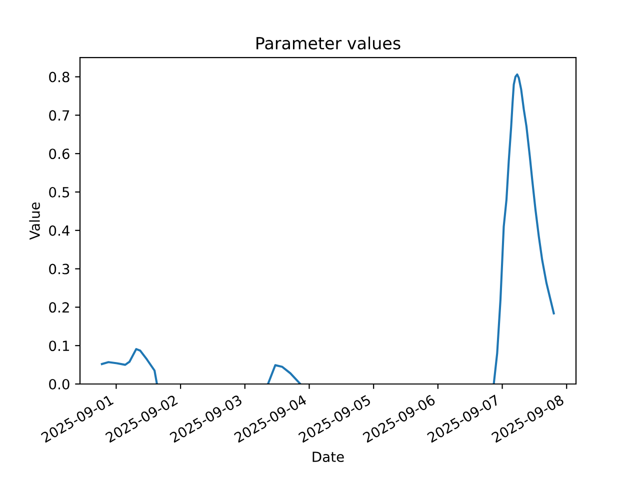 Image resolution: width=640 pixels, height=480 pixels. Describe the element at coordinates (59, 384) in the screenshot. I see `y-tick-label: 0.0` at that location.